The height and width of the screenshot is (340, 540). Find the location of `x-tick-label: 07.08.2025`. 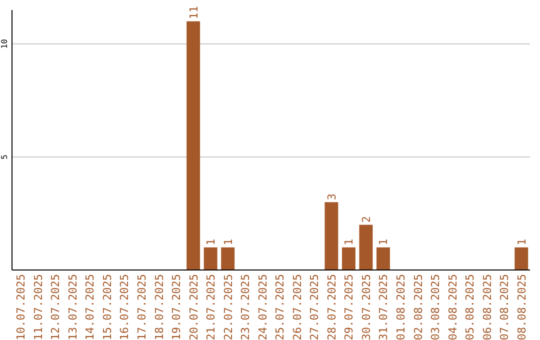

x-tick-label: 07.08.2025 is located at coordinates (505, 307).